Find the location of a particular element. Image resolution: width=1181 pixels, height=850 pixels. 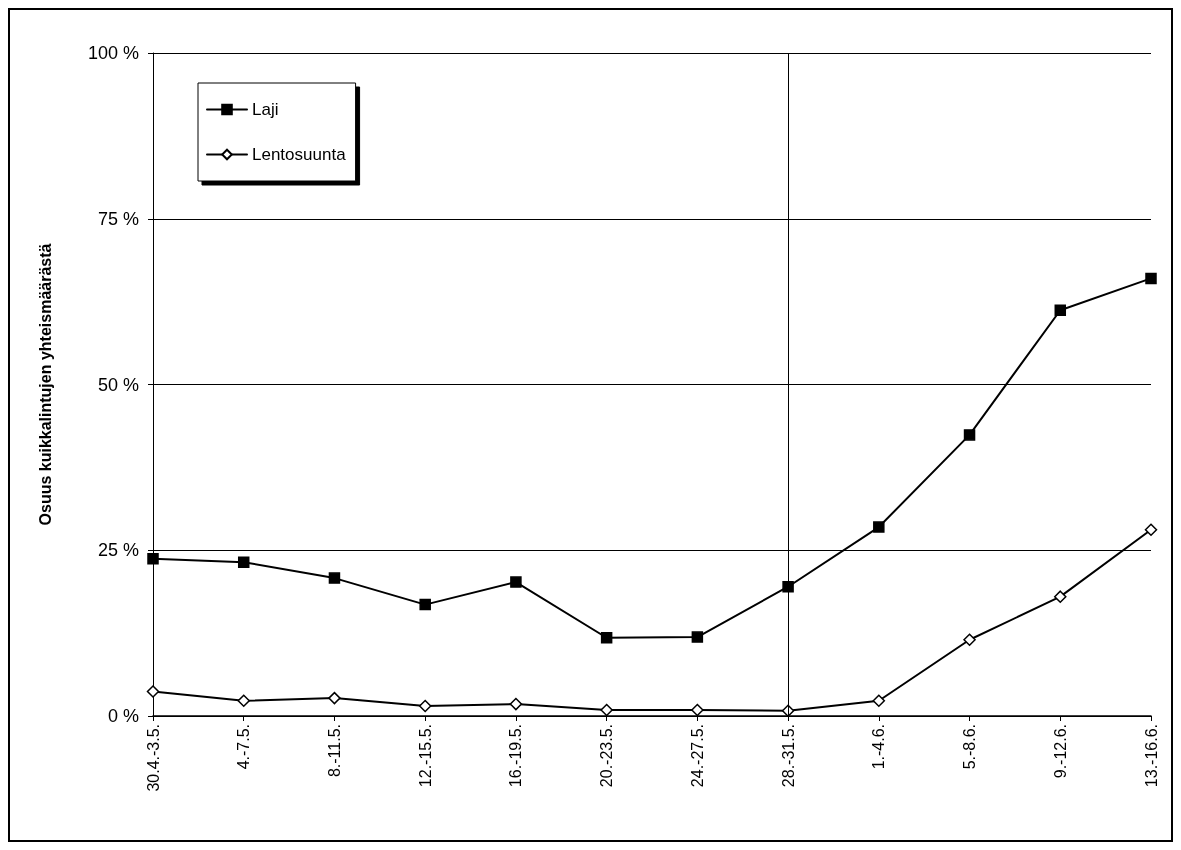

x-tick-label: 30.4.-3.5. is located at coordinates (153, 758).